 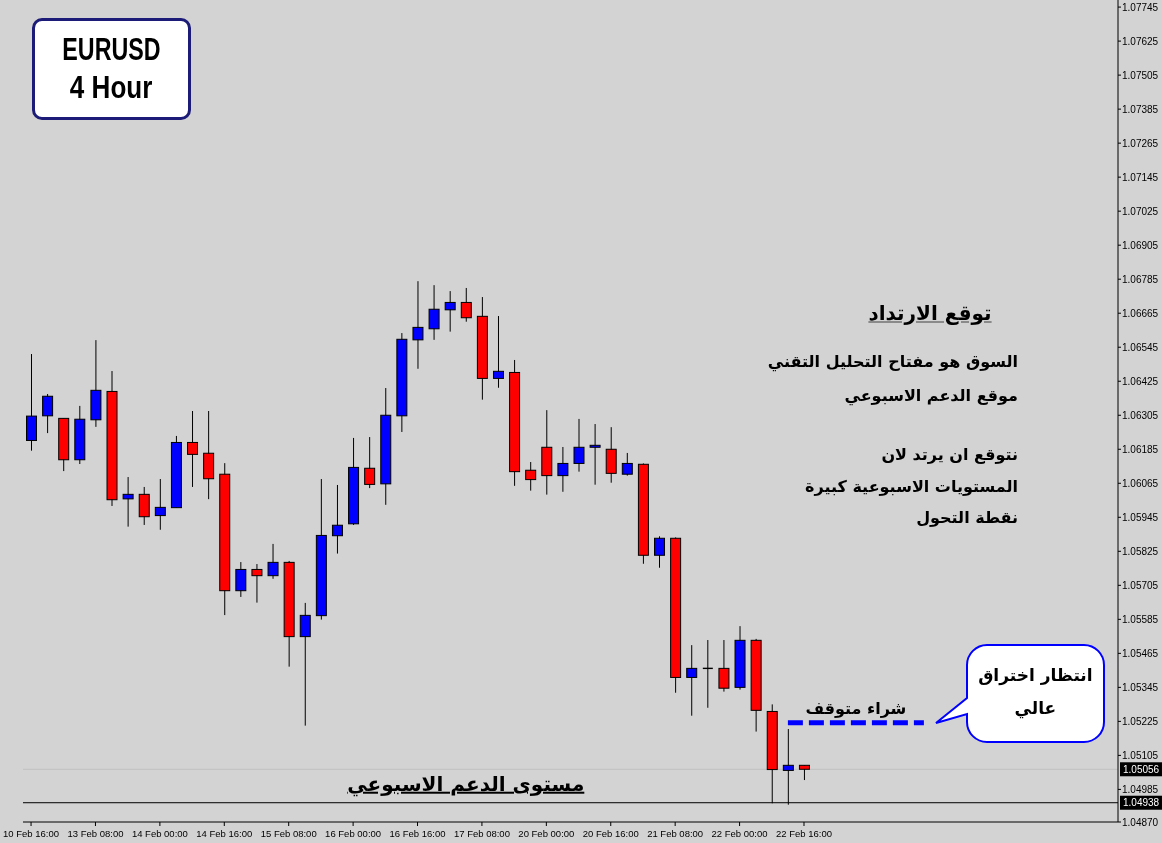 I want to click on y-tick-label: 1.06665, so click(x=1140, y=313).